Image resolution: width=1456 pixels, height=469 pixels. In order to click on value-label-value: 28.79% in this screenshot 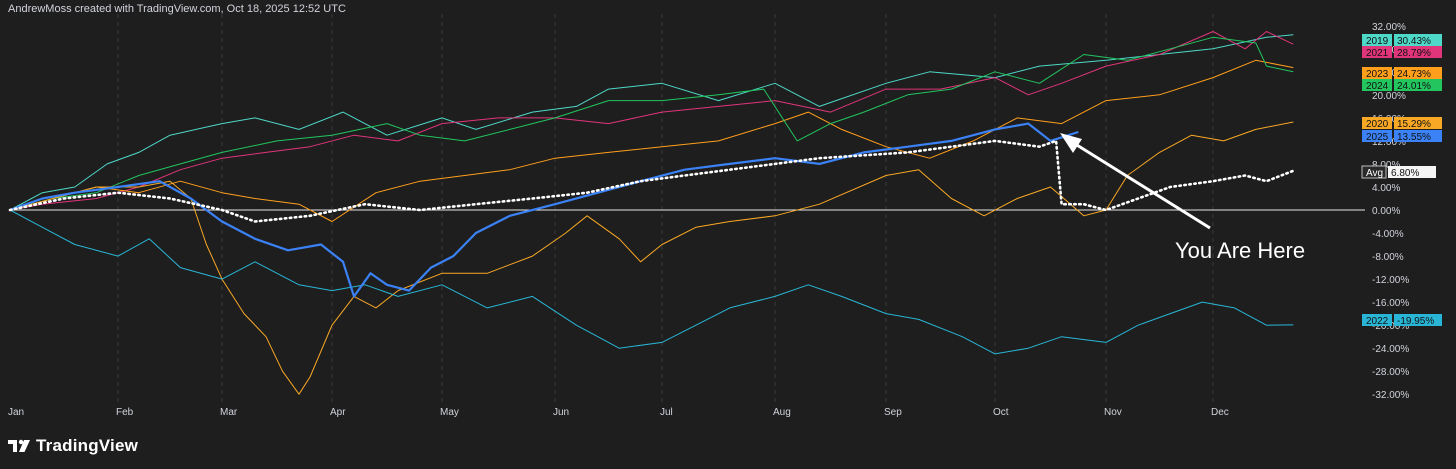, I will do `click(1414, 53)`.